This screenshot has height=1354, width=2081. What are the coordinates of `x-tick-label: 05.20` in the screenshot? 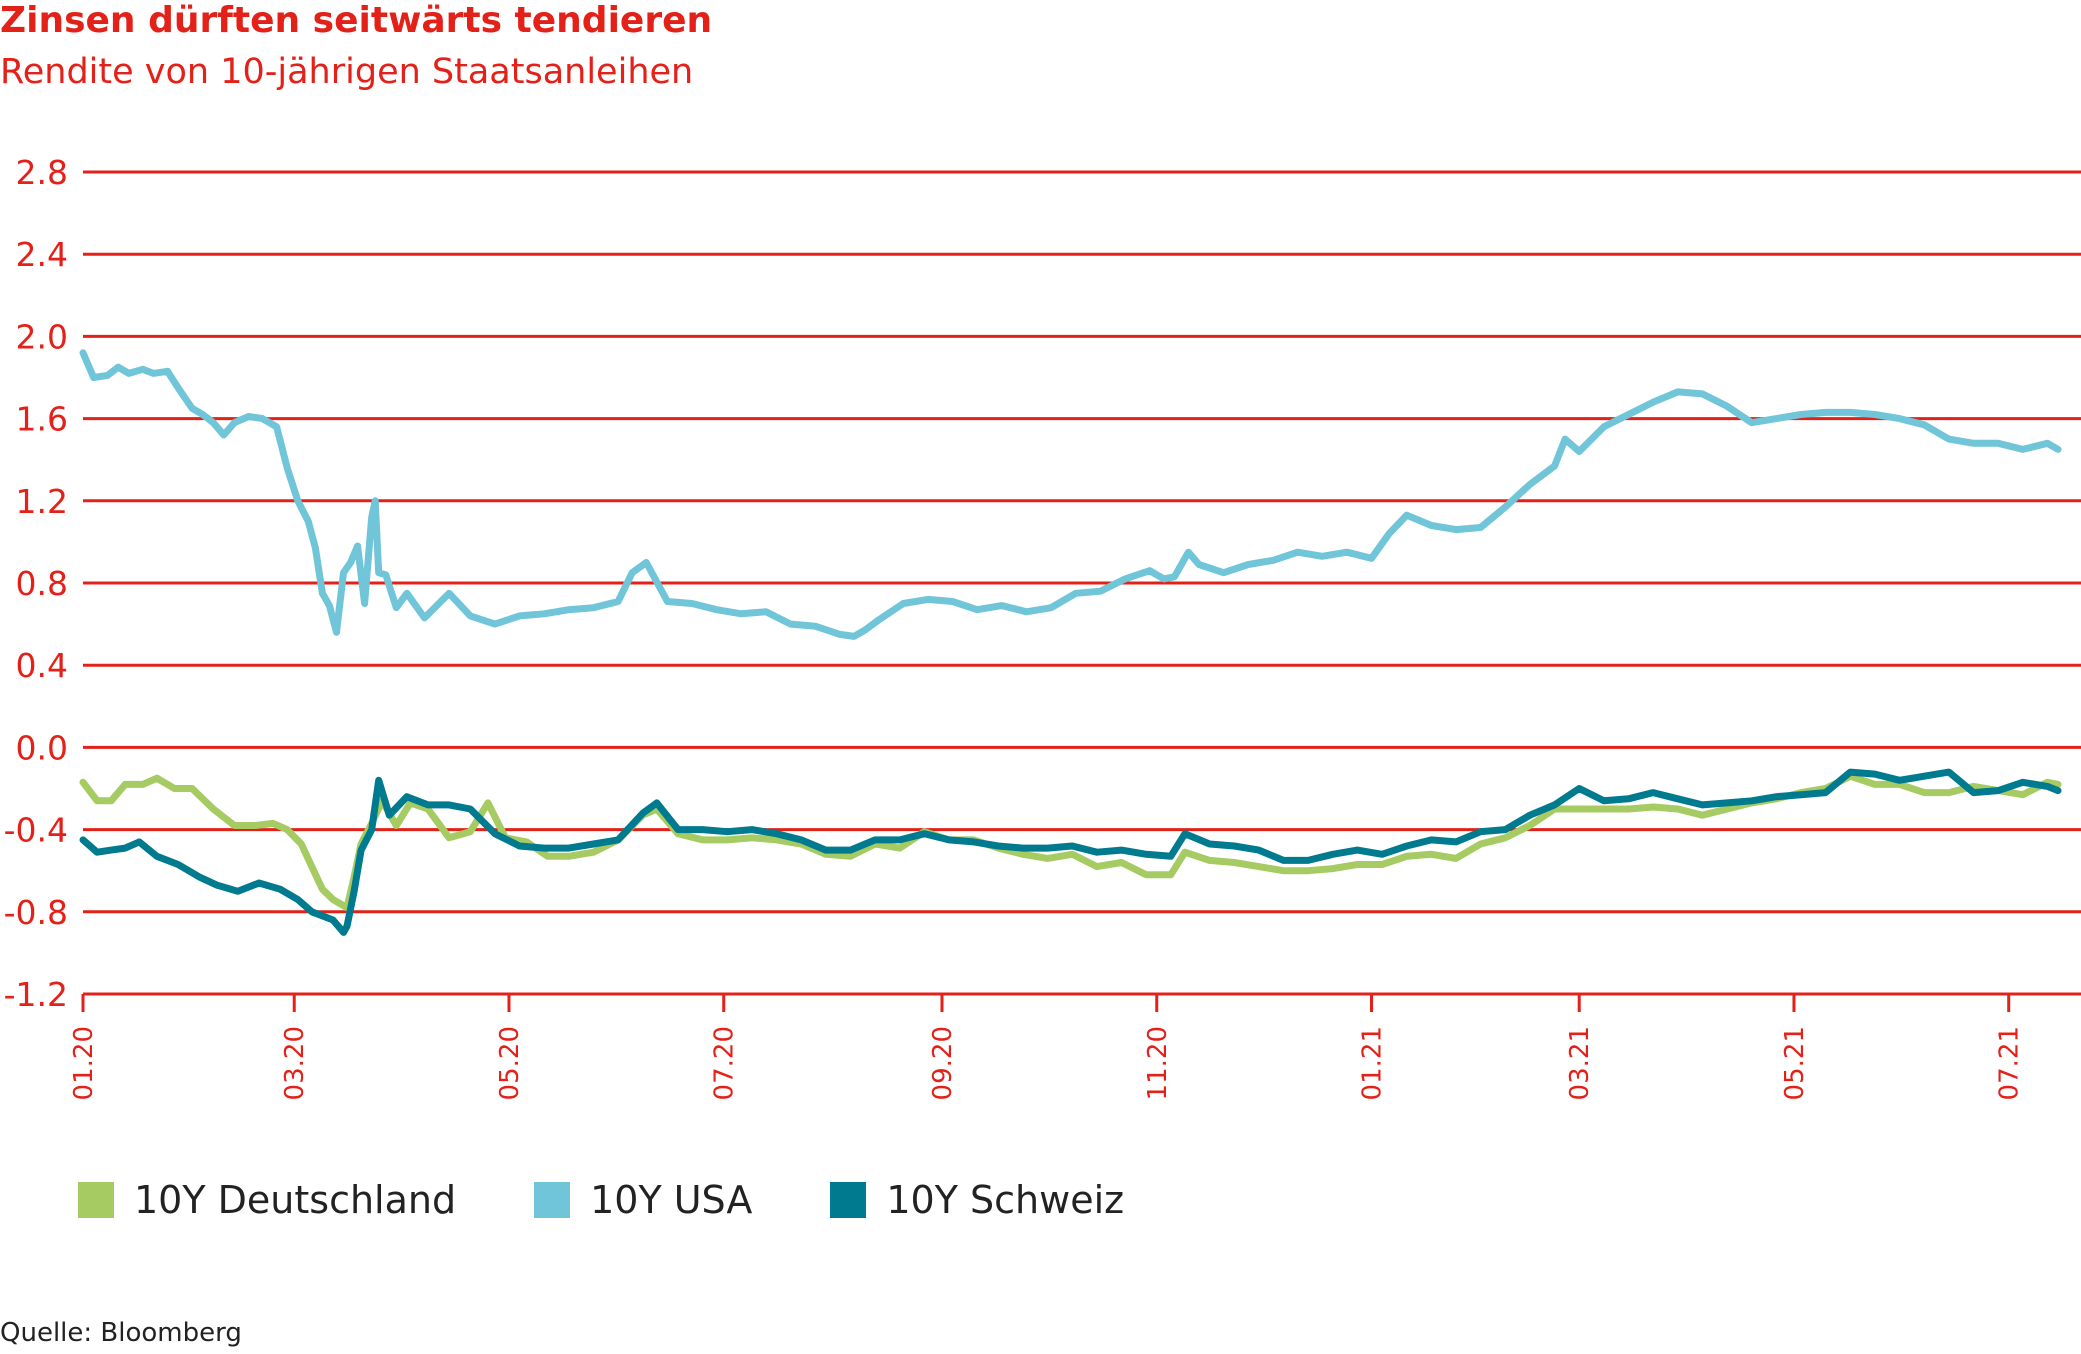 It's located at (510, 1063).